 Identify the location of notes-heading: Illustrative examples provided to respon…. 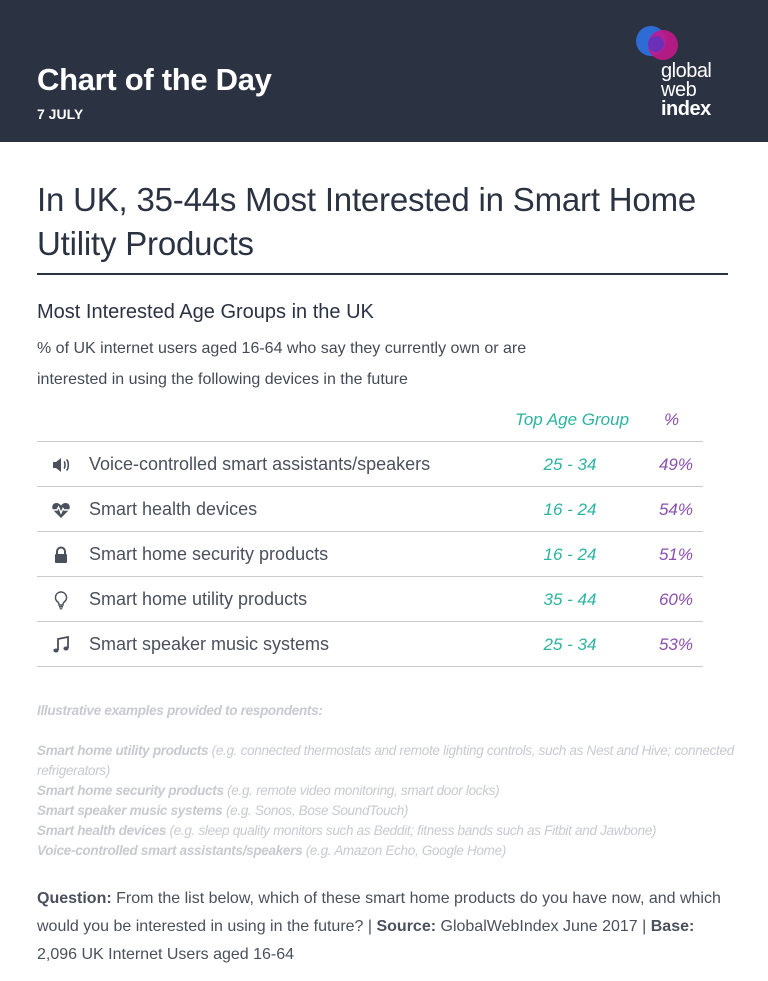
(180, 710).